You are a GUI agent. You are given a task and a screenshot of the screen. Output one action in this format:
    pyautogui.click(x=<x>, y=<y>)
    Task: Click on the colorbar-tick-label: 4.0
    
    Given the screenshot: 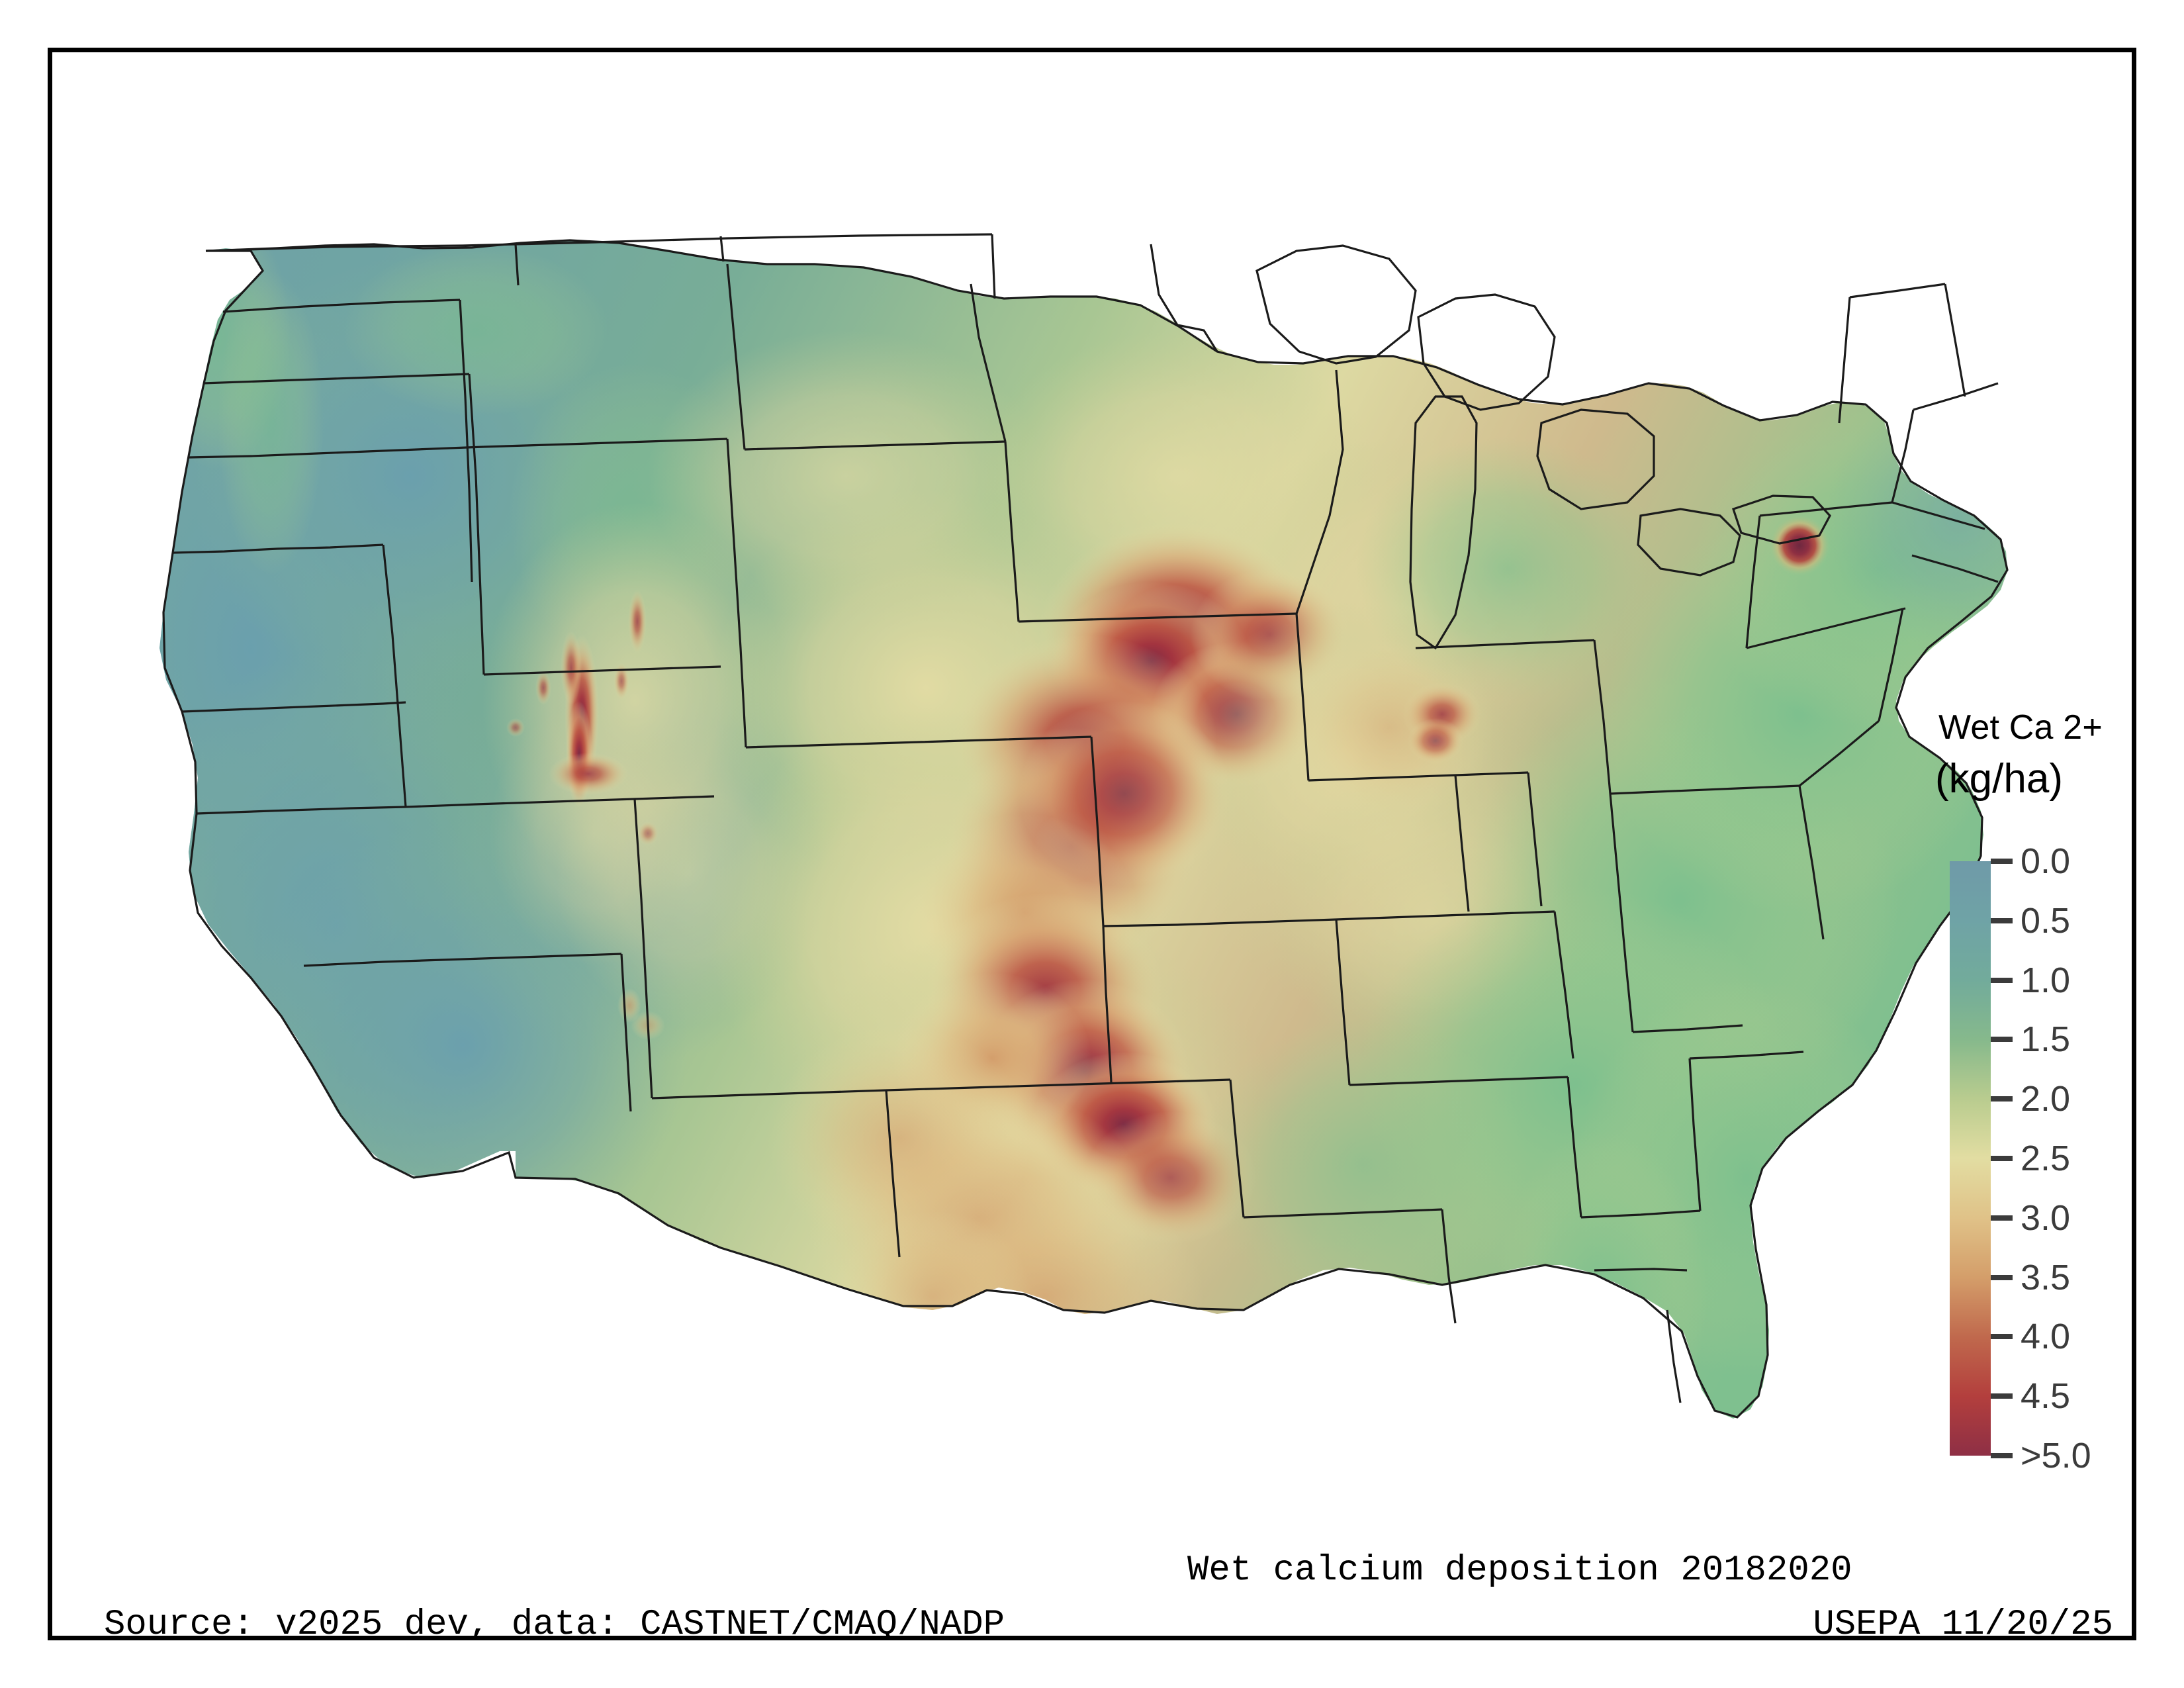 What is the action you would take?
    pyautogui.click(x=2046, y=1337)
    